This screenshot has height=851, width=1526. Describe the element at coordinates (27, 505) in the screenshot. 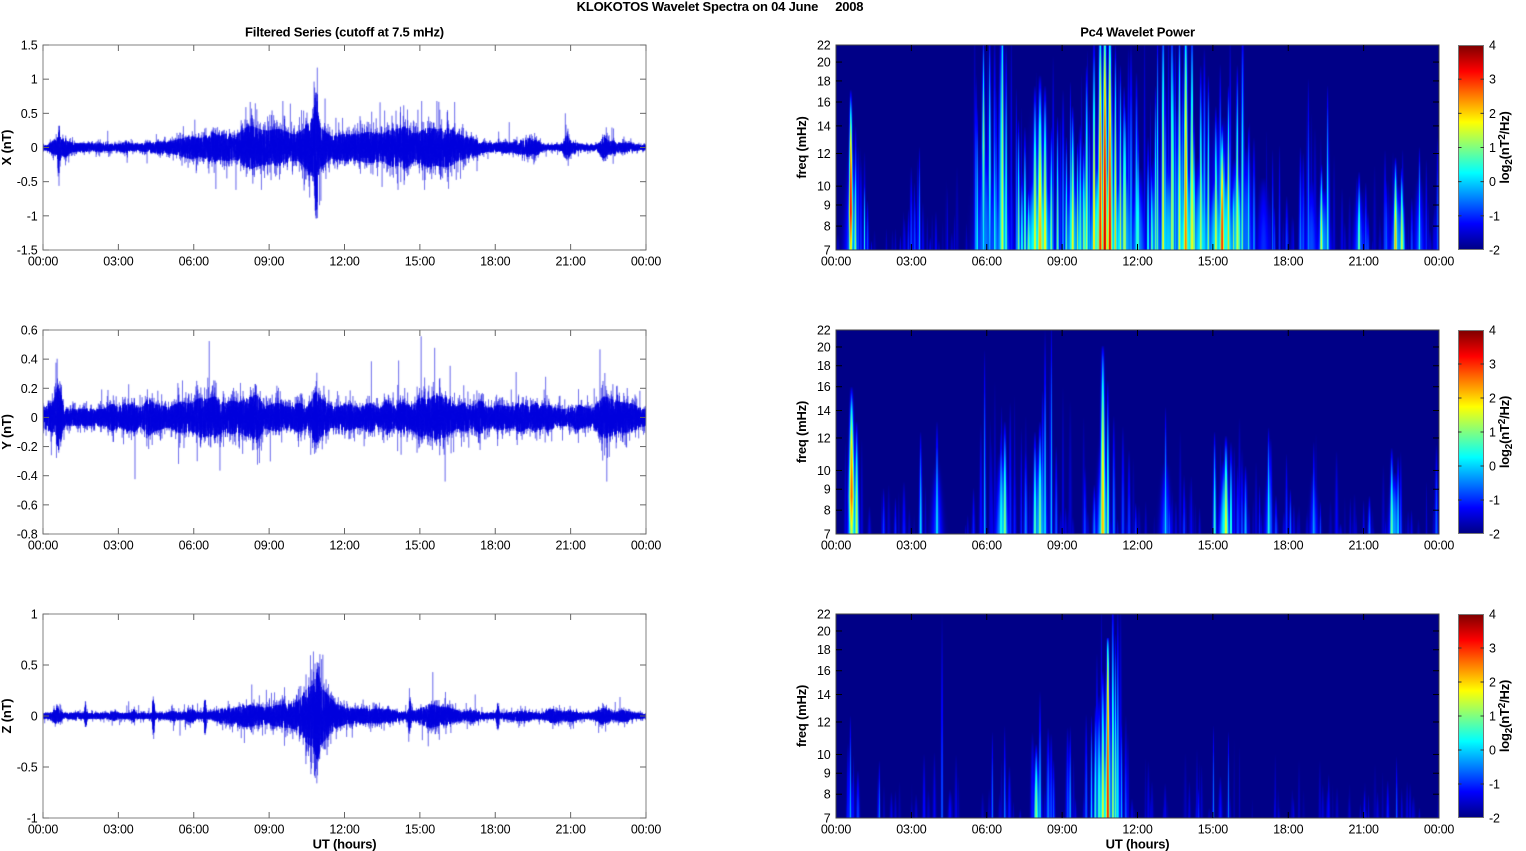

I see `svg-text: -0.6` at that location.